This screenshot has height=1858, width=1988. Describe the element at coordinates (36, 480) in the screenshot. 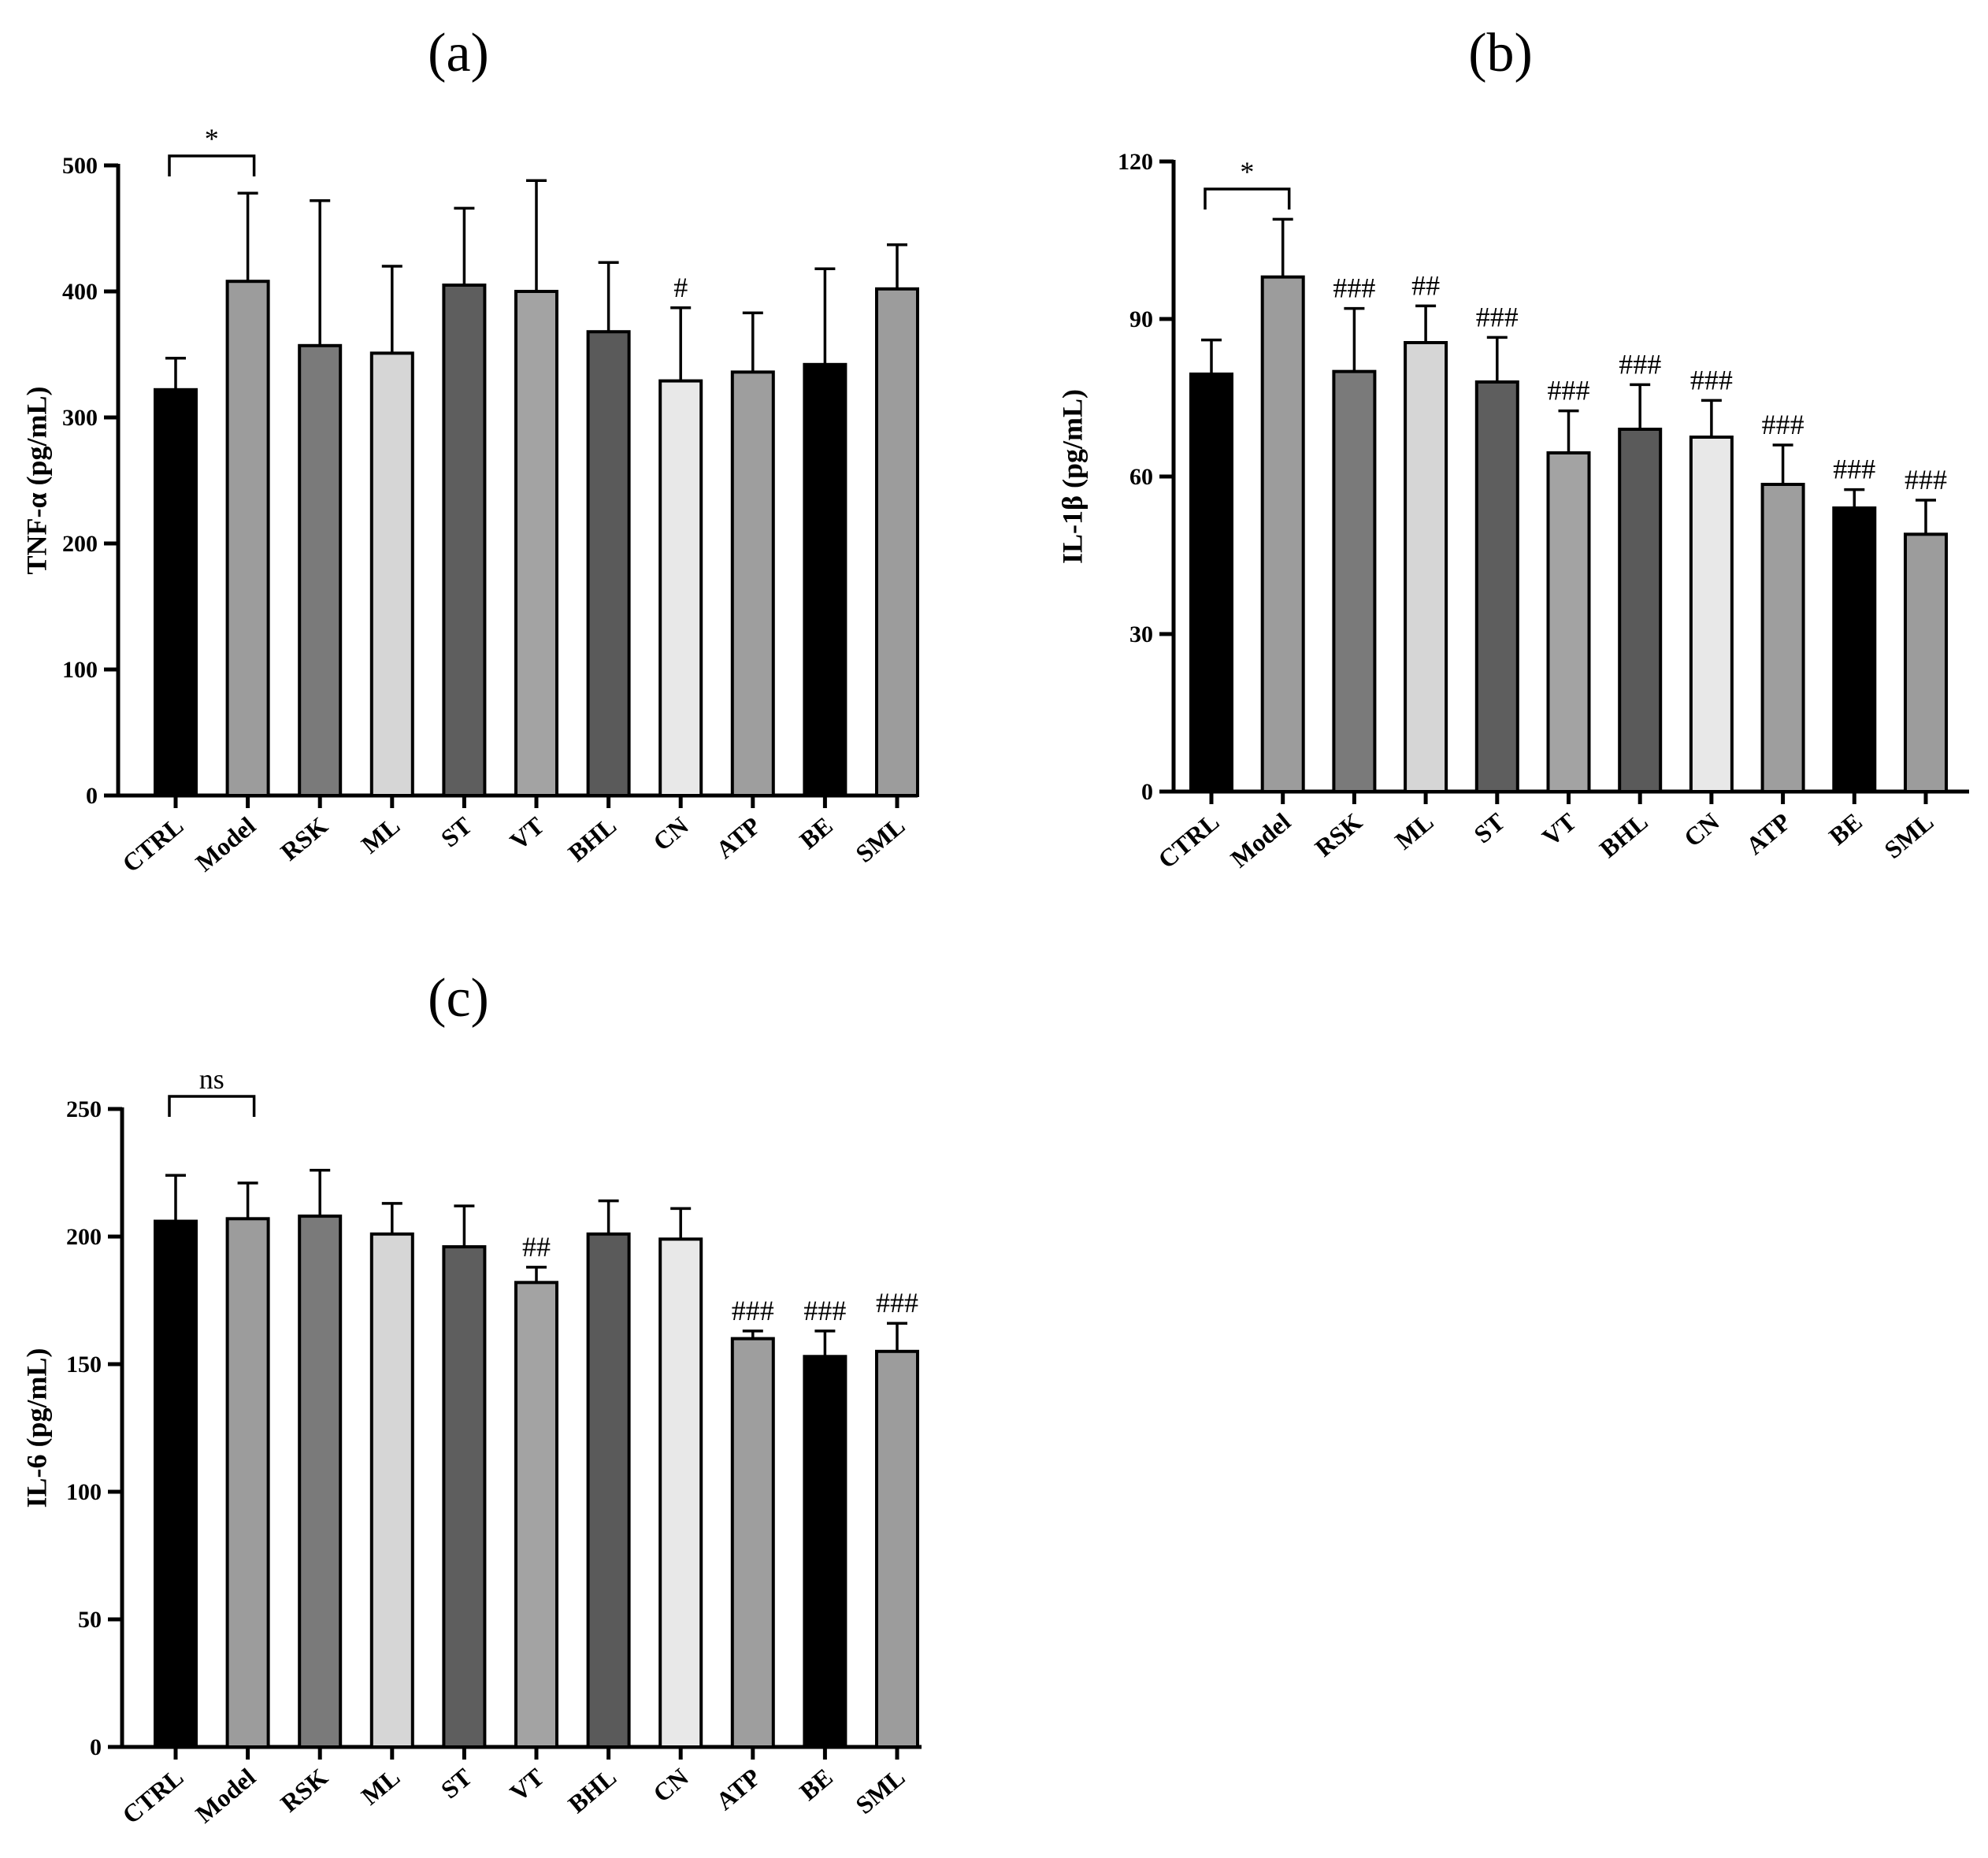

I see `y-axis-label: TNF-α (pg/mL)` at that location.